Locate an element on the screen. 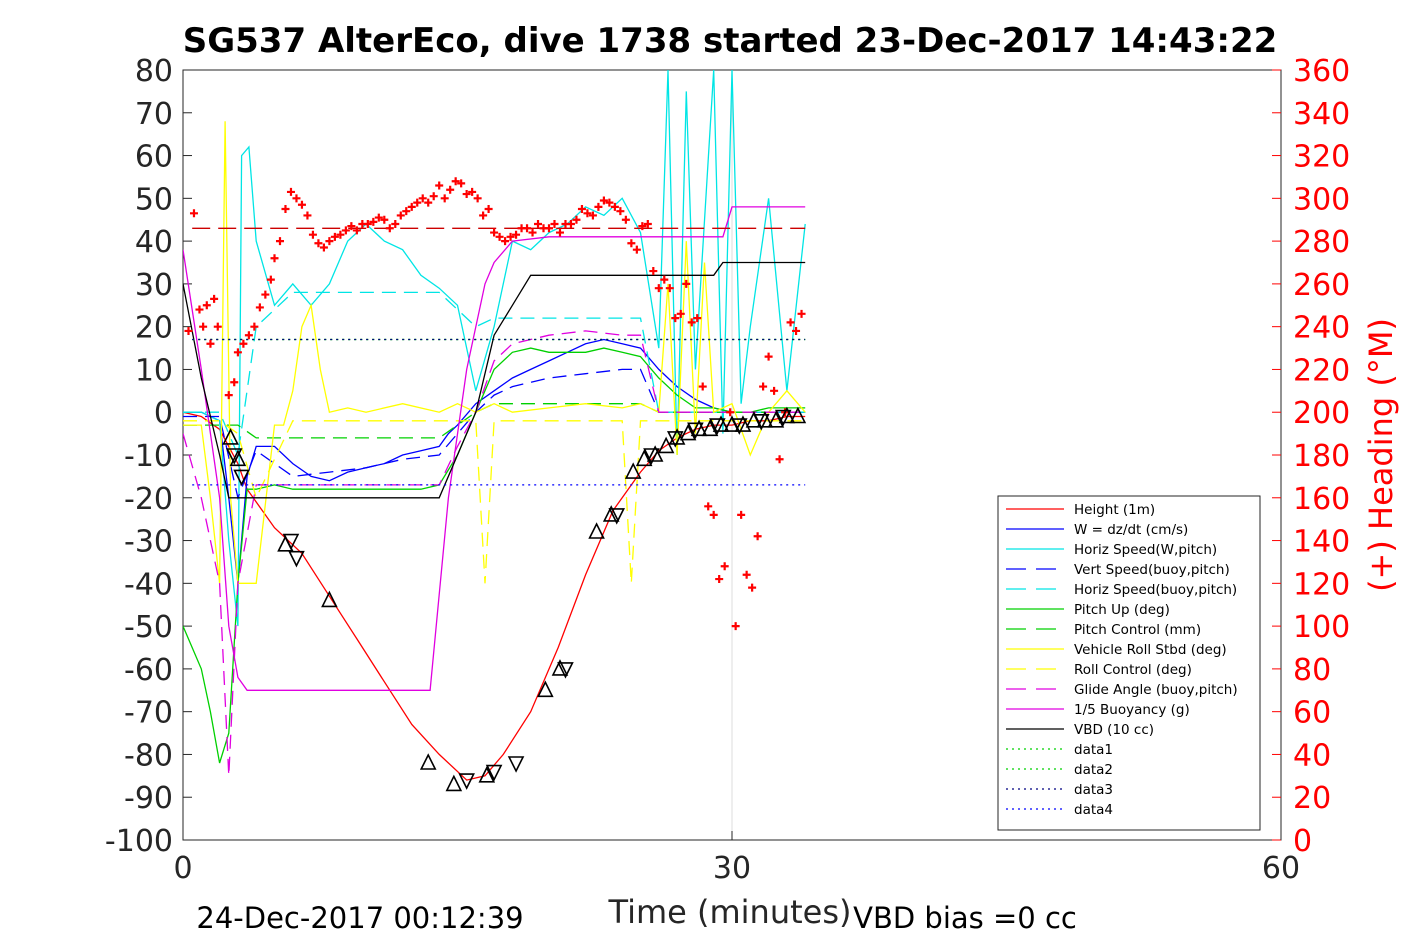  legend-label: data3 is located at coordinates (1093, 790).